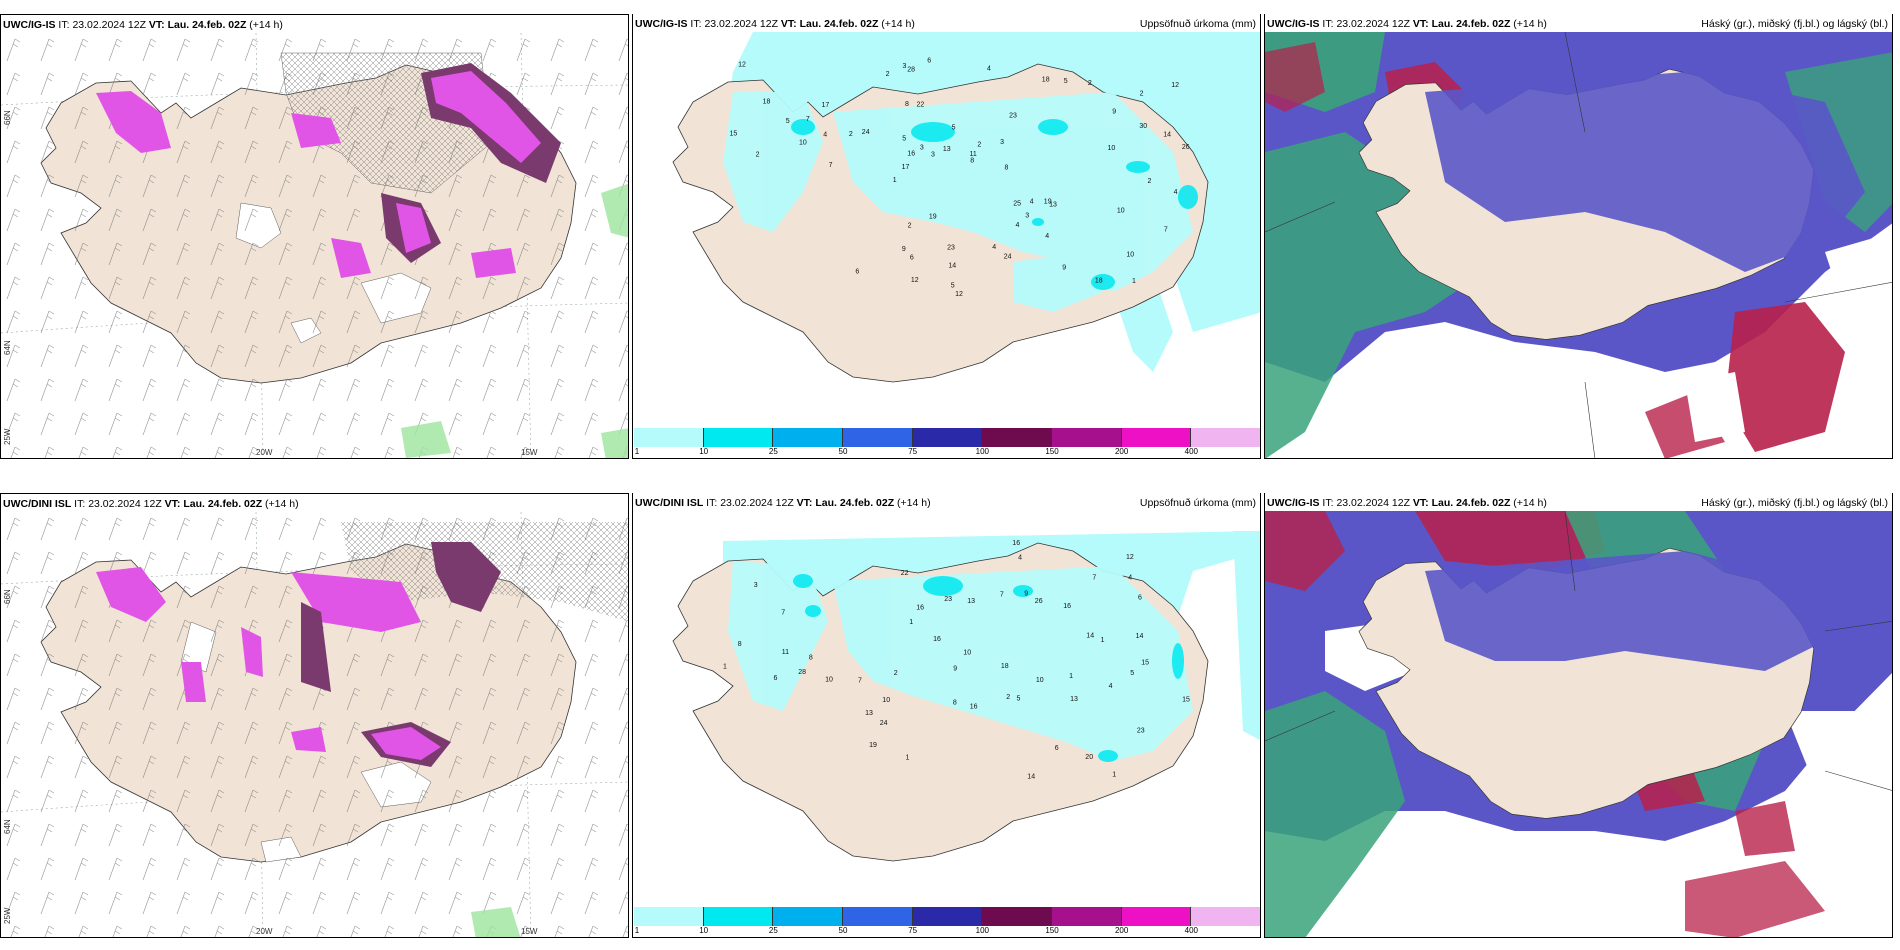 Image resolution: width=1900 pixels, height=950 pixels. Describe the element at coordinates (7, 436) in the screenshot. I see `lat-label-25: 25W` at that location.